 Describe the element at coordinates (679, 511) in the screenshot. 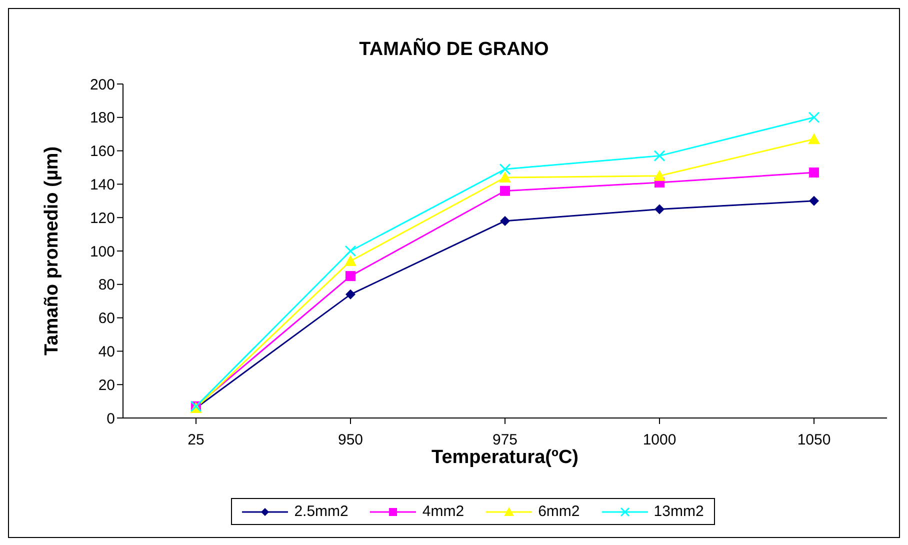

I see `legend-label: 13mm2` at that location.